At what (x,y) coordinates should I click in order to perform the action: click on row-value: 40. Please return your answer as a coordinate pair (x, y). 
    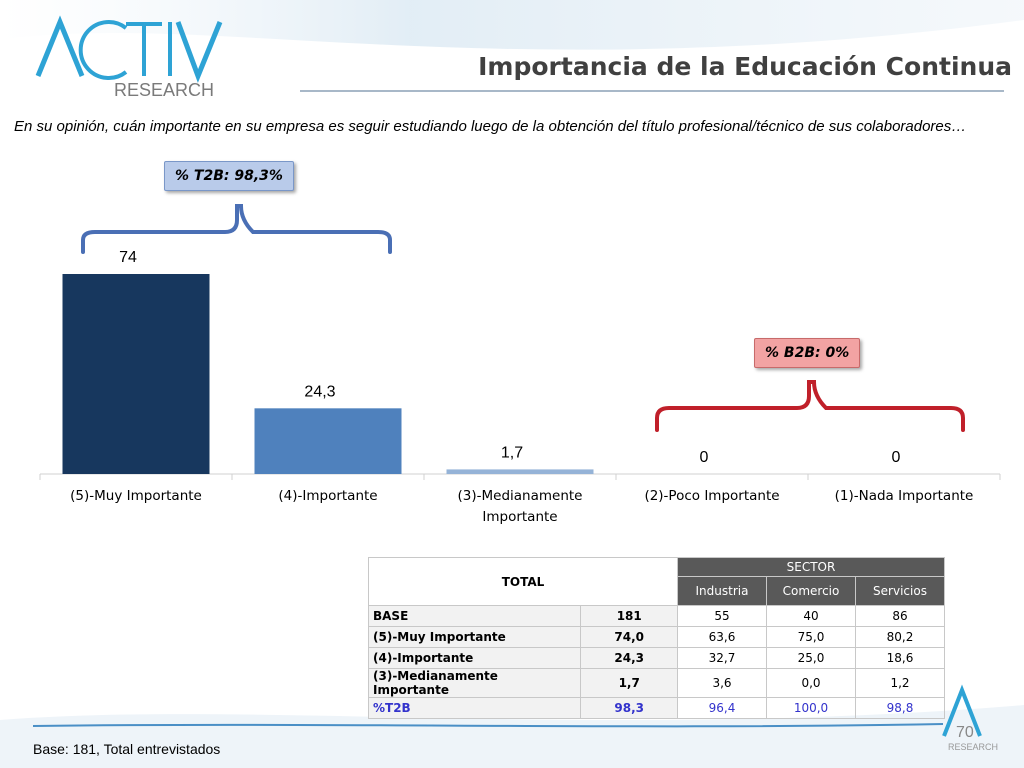
    Looking at the image, I should click on (811, 616).